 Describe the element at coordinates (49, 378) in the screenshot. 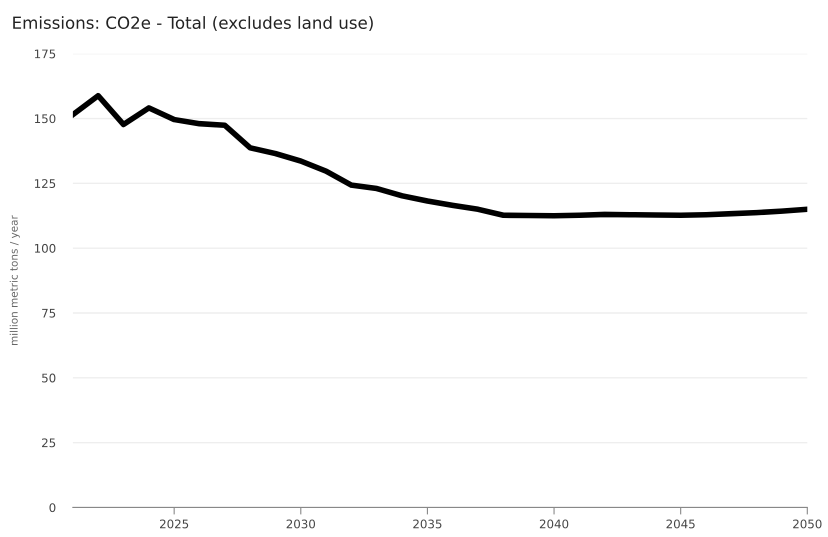

I see `y-tick-label: 50` at that location.